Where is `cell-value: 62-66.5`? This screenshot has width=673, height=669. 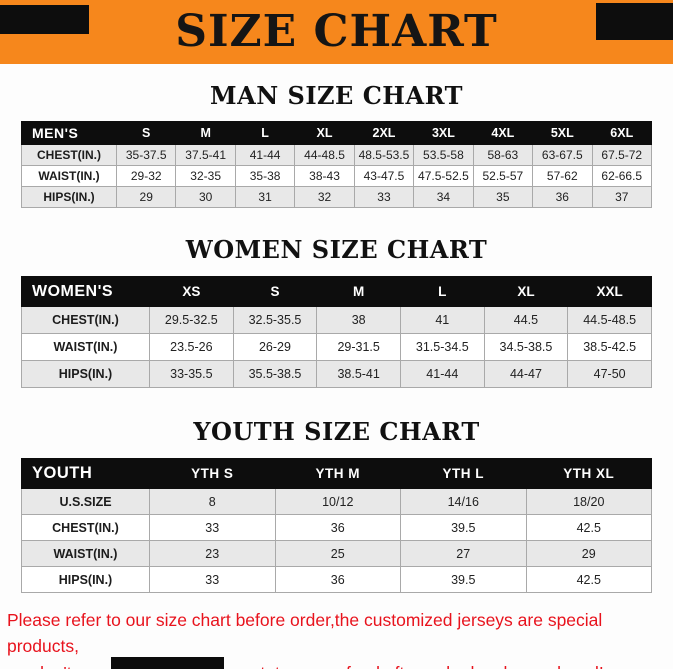 cell-value: 62-66.5 is located at coordinates (621, 176).